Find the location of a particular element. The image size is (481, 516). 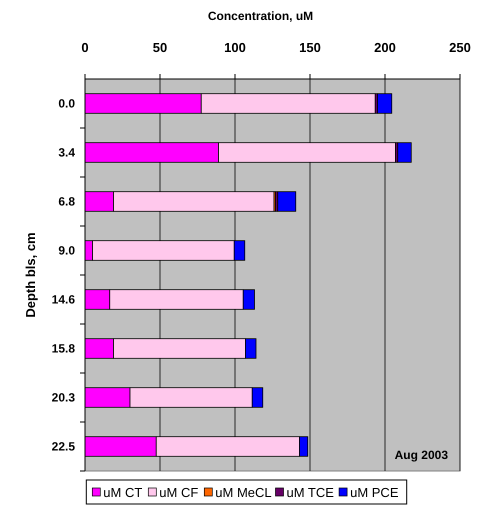

y-tick-label: 20.3 is located at coordinates (64, 397).